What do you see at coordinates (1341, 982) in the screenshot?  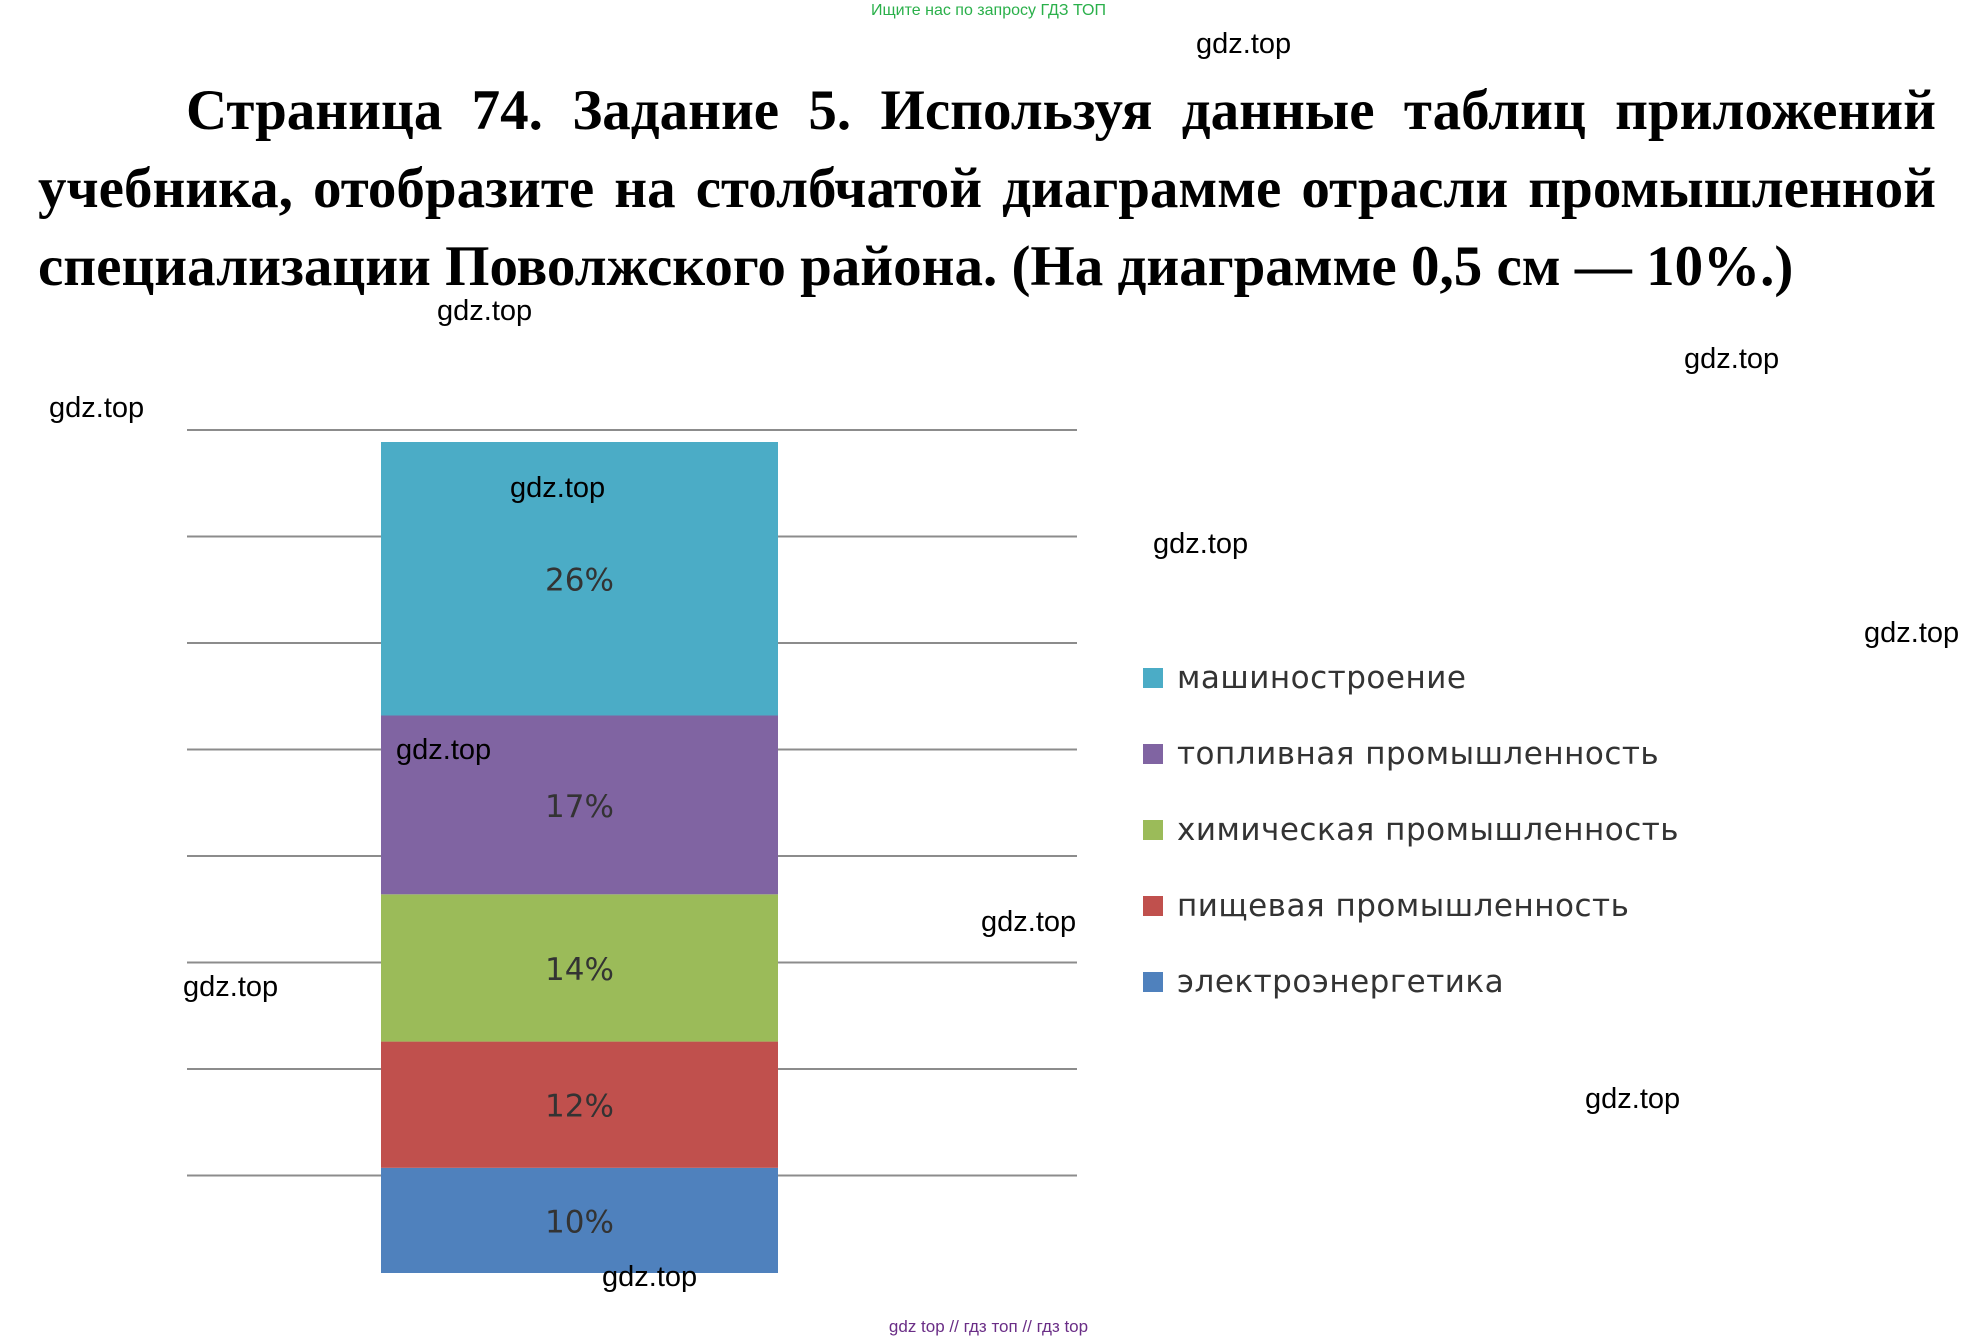 I see `legend-label: электроэнергетика` at bounding box center [1341, 982].